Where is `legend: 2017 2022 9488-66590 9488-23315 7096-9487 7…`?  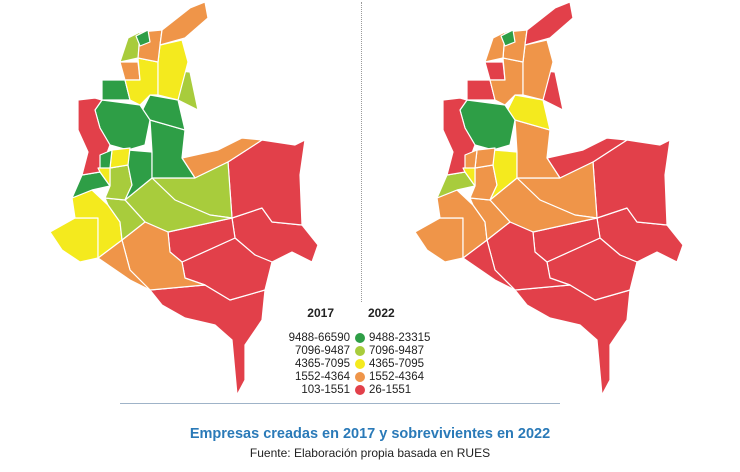 legend: 2017 2022 9488-66590 9488-23315 7096-9487 7… is located at coordinates (372, 352).